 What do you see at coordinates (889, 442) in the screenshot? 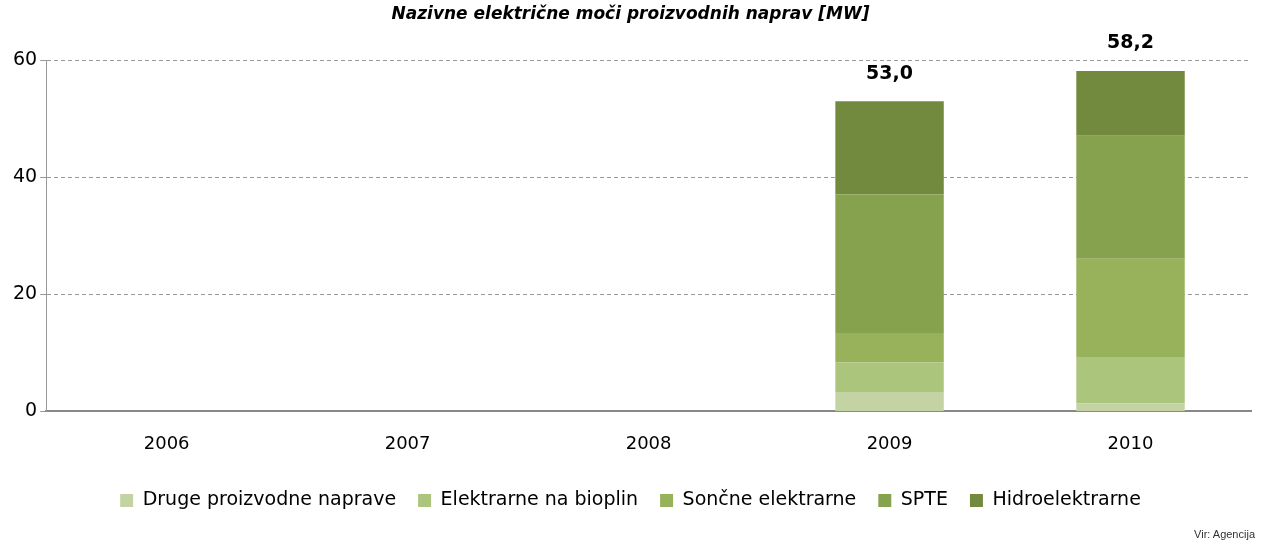
I see `x-tick-label: 2009` at bounding box center [889, 442].